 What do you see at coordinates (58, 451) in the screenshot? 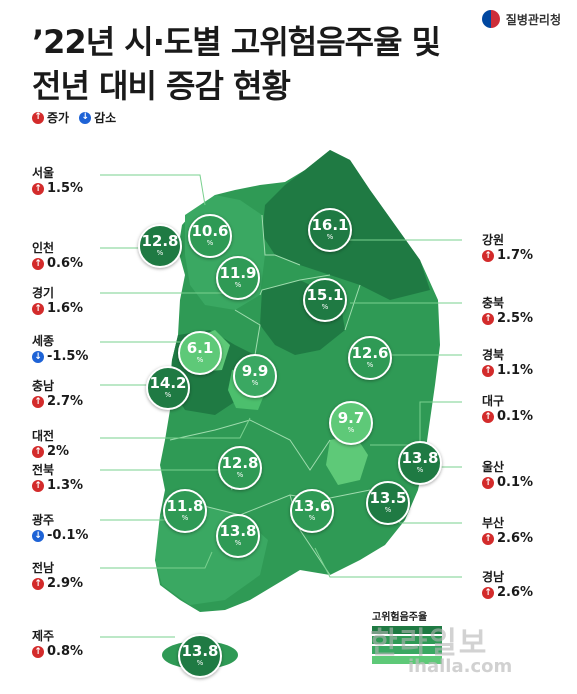
I see `change-value: 2%` at bounding box center [58, 451].